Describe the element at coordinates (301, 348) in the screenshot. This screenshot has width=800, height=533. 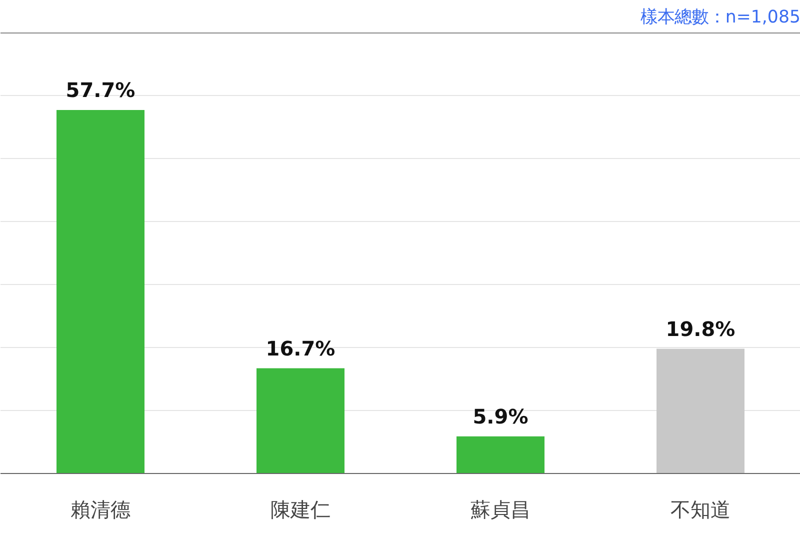
I see `data-label: 16.7%` at that location.